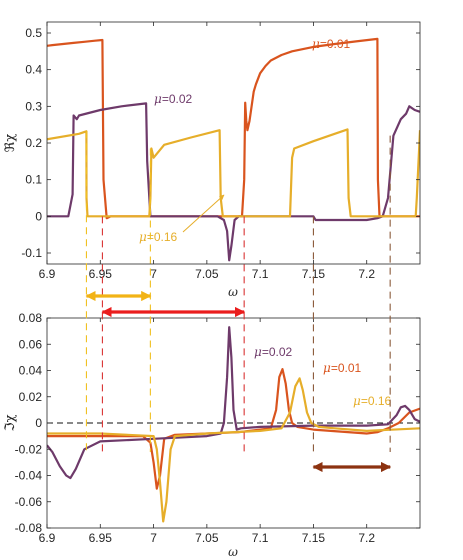  I want to click on annotation-mu-0-01-bottom: μ=0.01, so click(342, 368).